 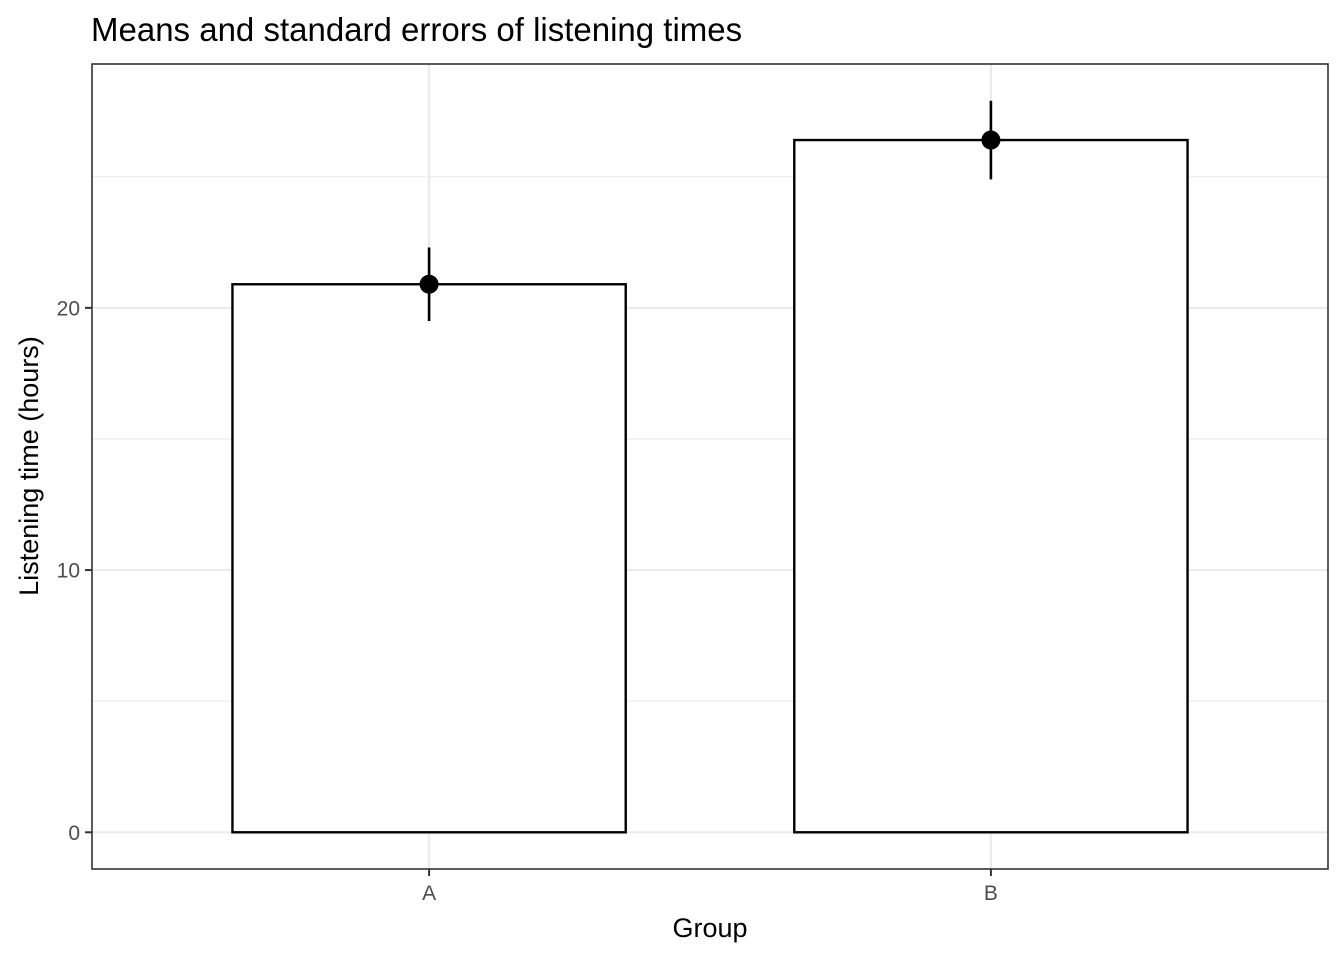 I want to click on x-tick-label: B, so click(x=991, y=893).